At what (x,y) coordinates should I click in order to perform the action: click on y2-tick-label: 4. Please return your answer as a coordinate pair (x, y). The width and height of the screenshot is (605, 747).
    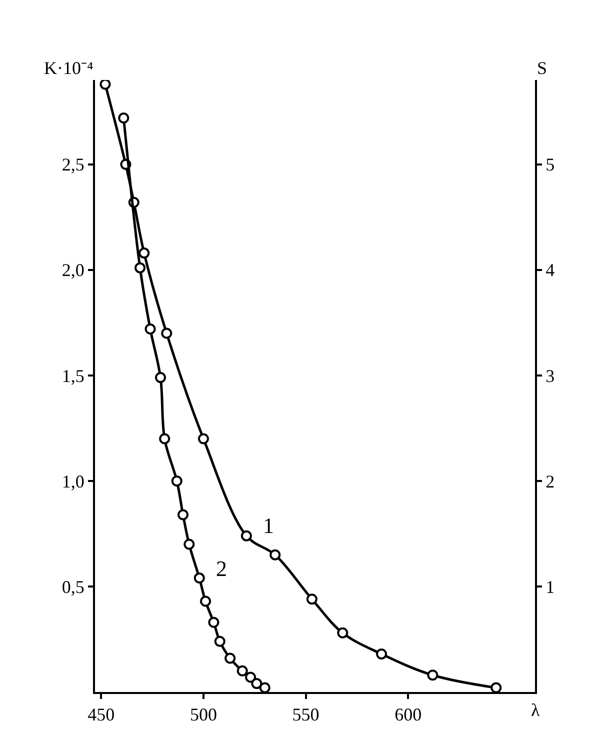
    Looking at the image, I should click on (550, 270).